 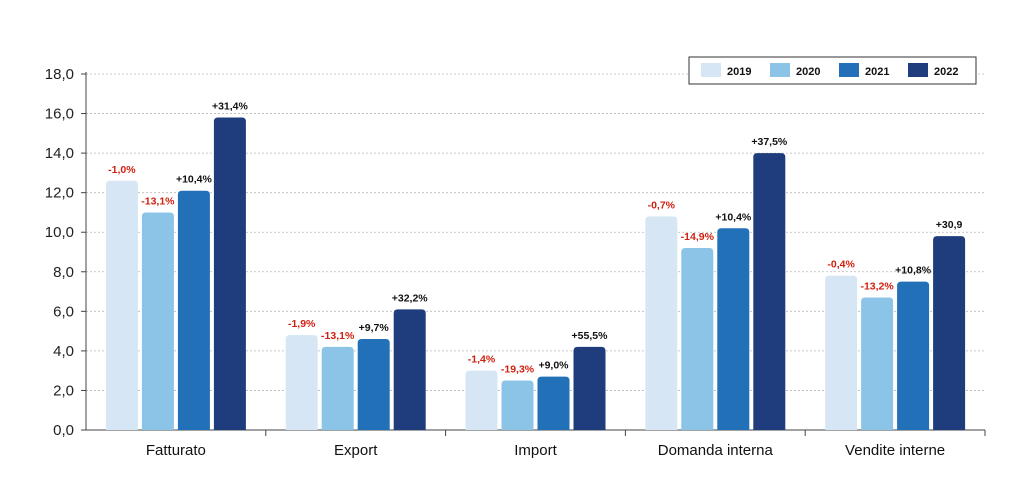 What do you see at coordinates (662, 205) in the screenshot?
I see `bar-data-label: -0,7%` at bounding box center [662, 205].